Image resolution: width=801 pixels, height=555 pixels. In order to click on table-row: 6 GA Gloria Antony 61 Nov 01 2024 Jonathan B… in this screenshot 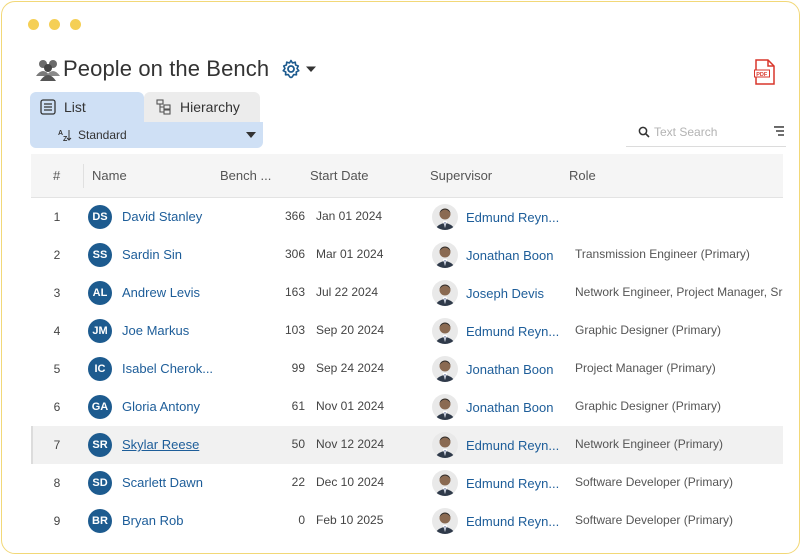, I will do `click(407, 407)`.